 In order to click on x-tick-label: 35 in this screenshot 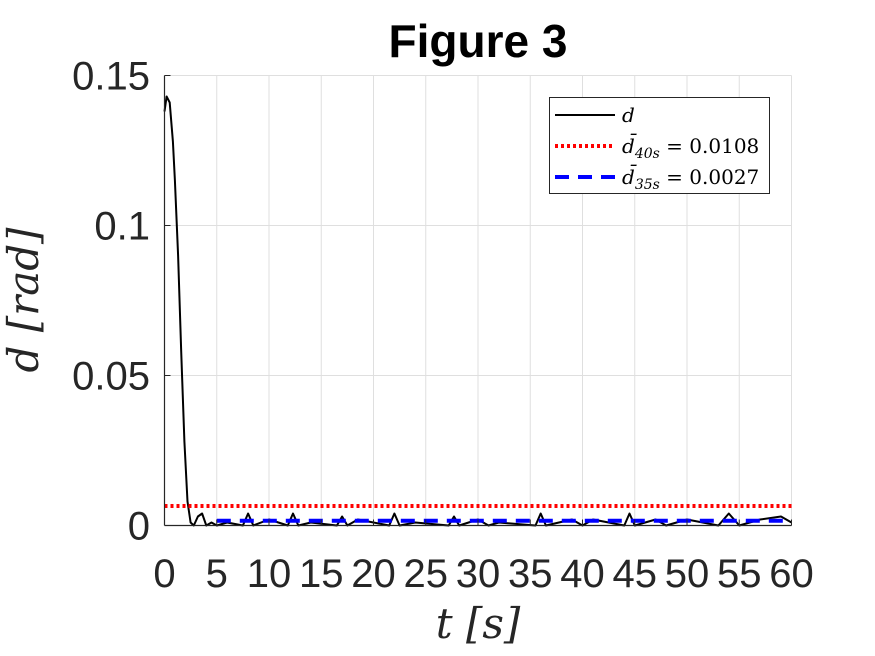, I will do `click(530, 574)`.